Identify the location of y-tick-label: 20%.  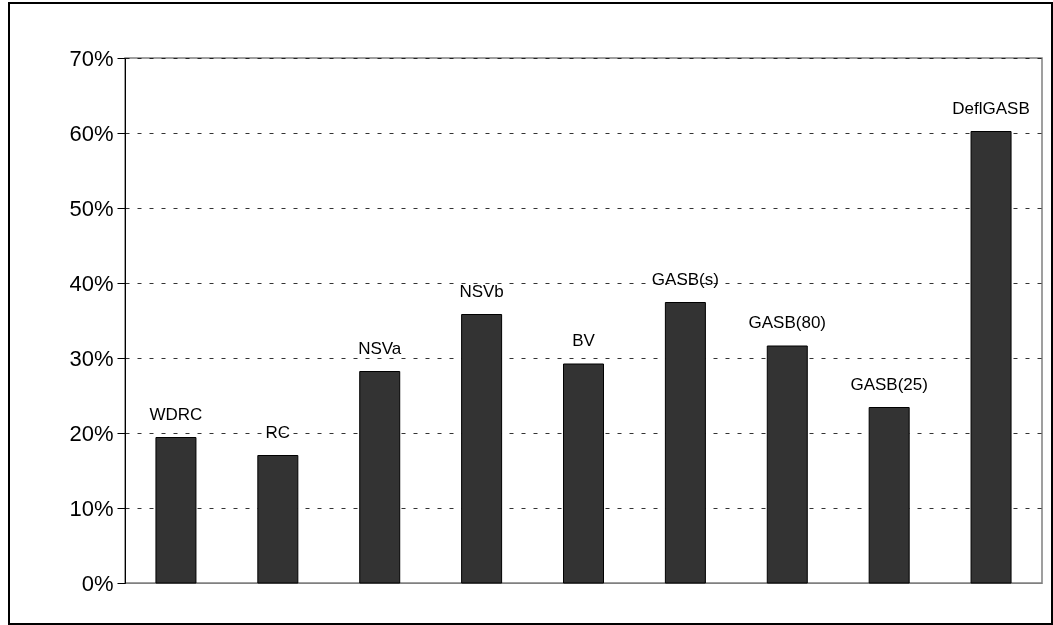
(91, 433).